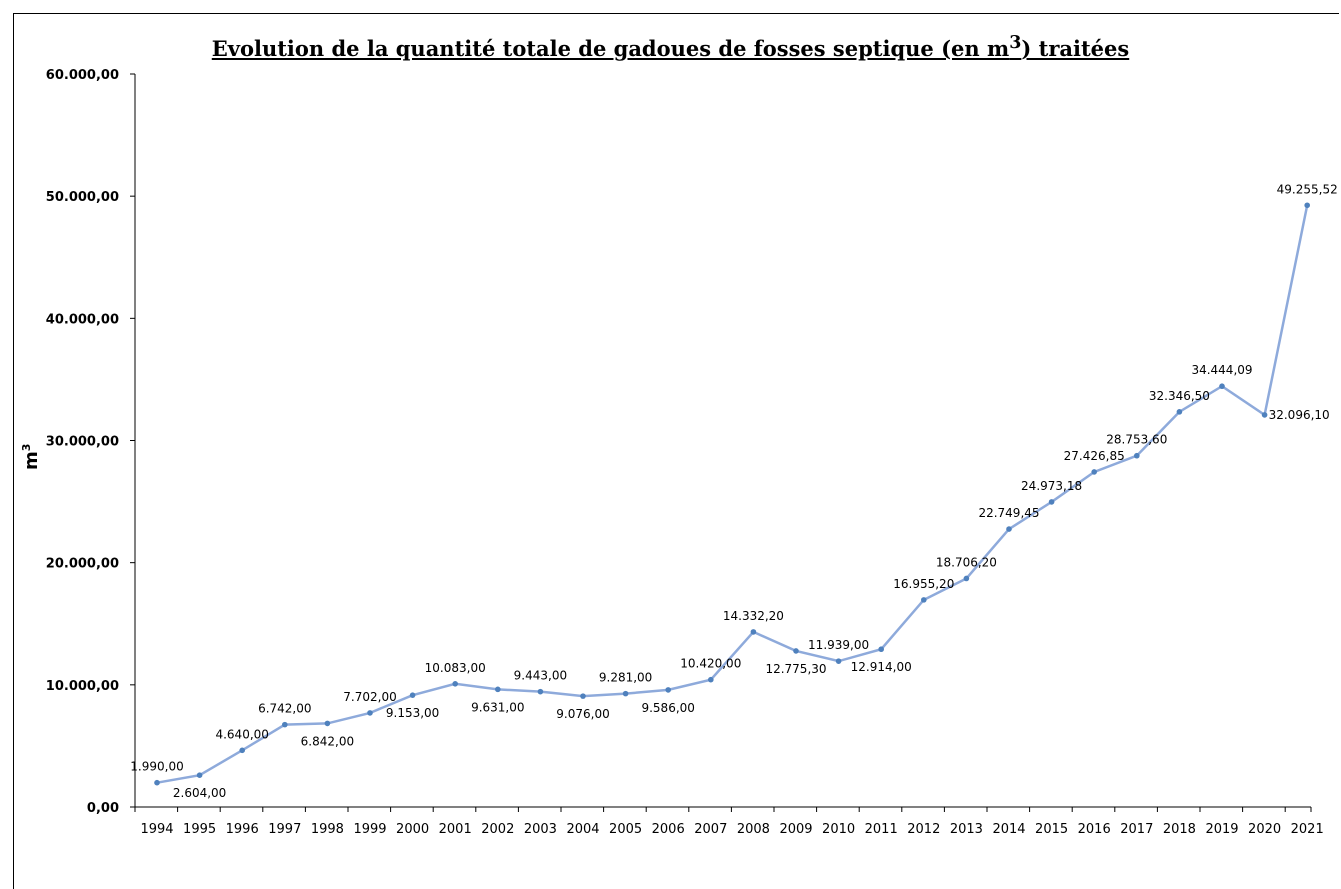 The height and width of the screenshot is (889, 1341). What do you see at coordinates (412, 713) in the screenshot?
I see `data-label: 9.153,00` at bounding box center [412, 713].